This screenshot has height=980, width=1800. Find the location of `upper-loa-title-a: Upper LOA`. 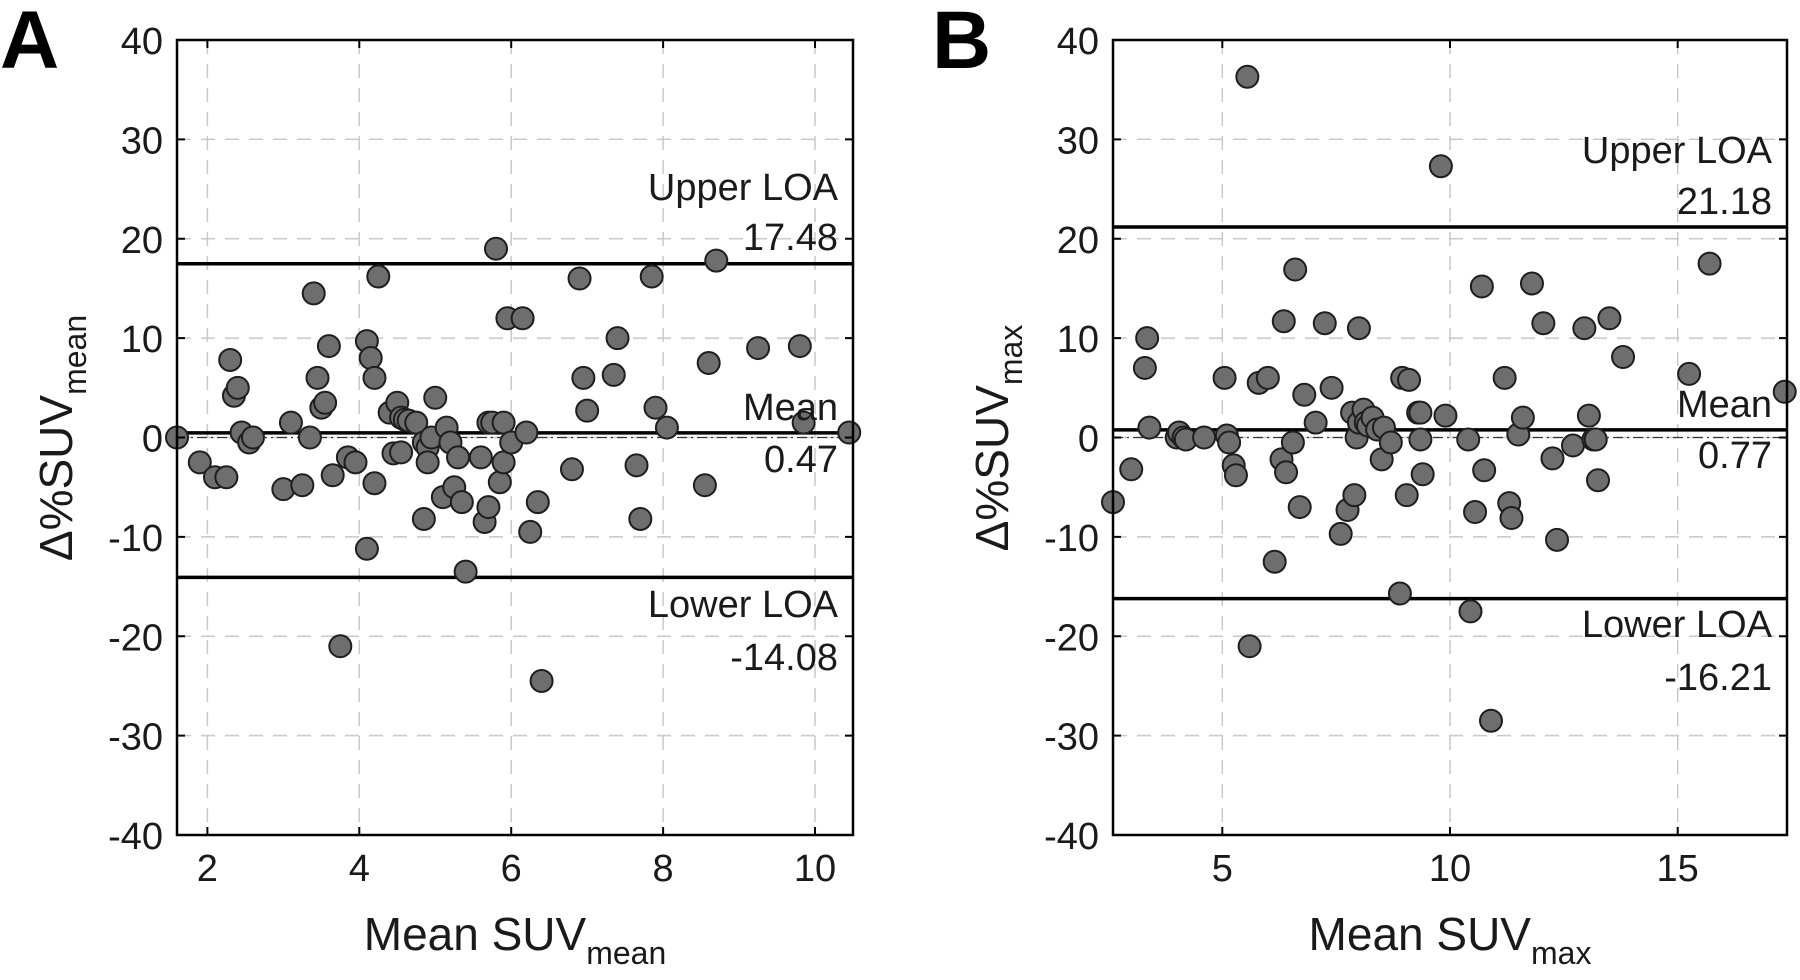

upper-loa-title-a: Upper LOA is located at coordinates (743, 188).